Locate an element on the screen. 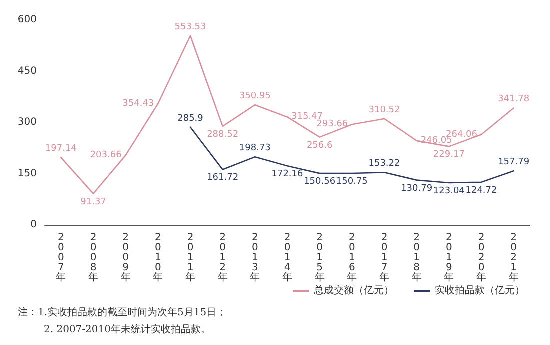  data-label: 91.37 is located at coordinates (93, 202).